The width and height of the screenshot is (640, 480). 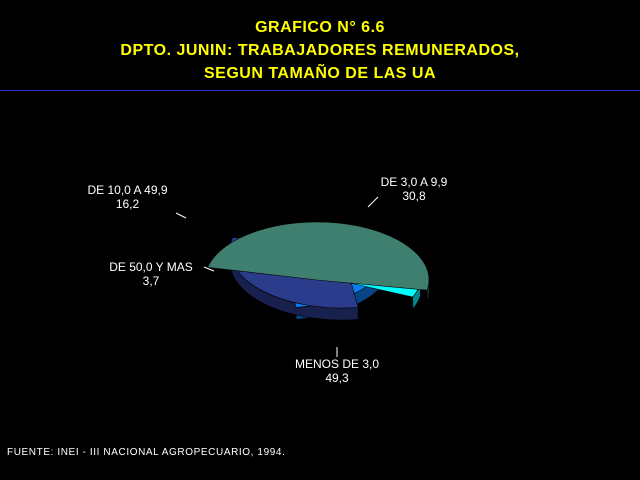 I want to click on slice-name: DE 10,0 A 49,9, so click(x=127, y=190).